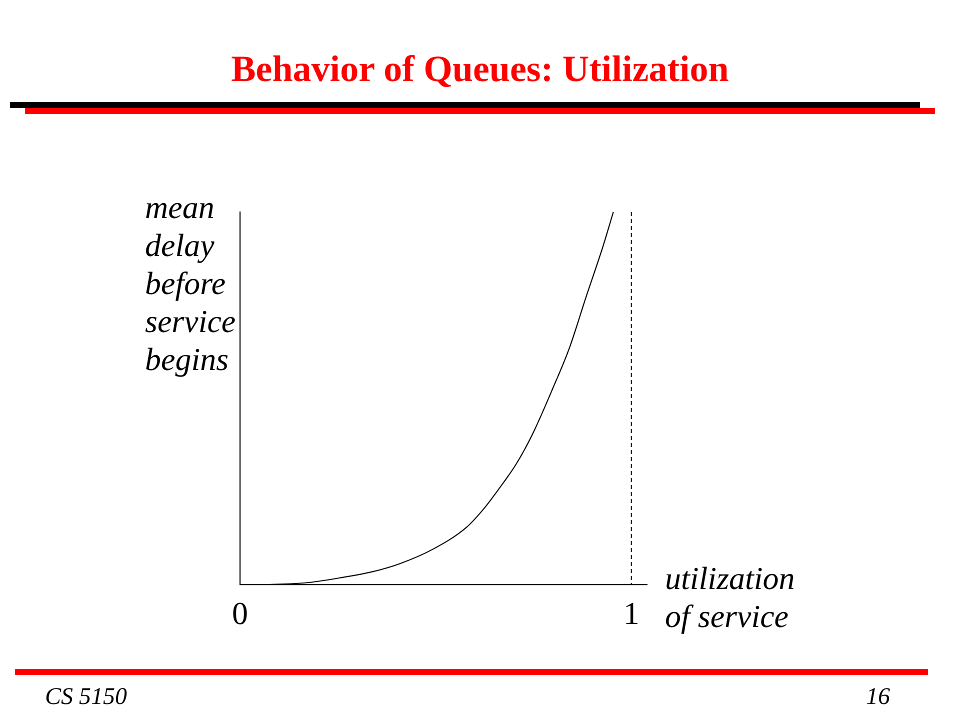 This screenshot has height=720, width=960. Describe the element at coordinates (480, 70) in the screenshot. I see `chart-title: Behavior of Queues: Utilization` at that location.